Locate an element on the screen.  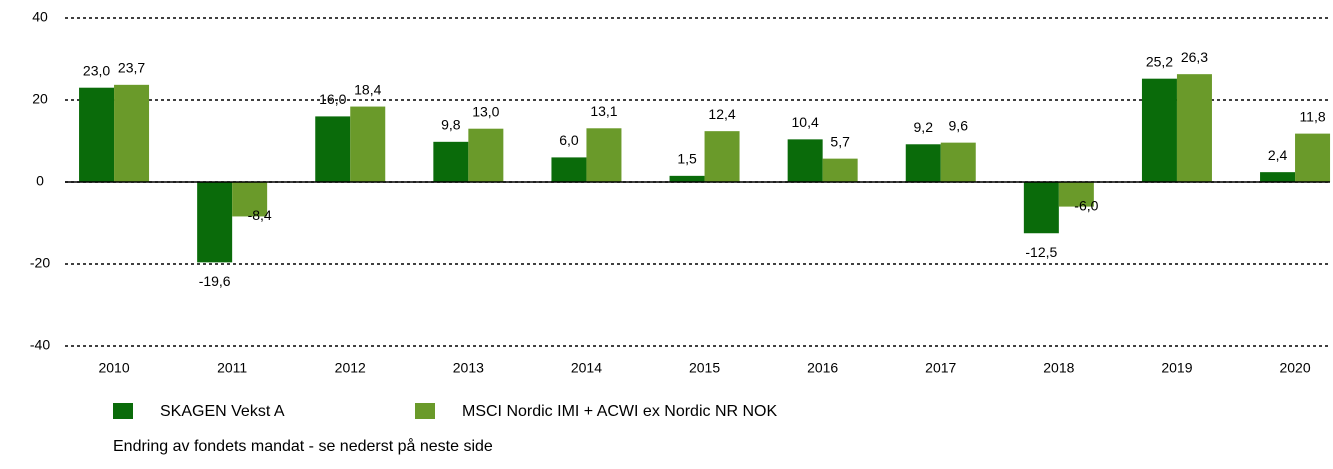
value-label: -19,6 is located at coordinates (215, 281).